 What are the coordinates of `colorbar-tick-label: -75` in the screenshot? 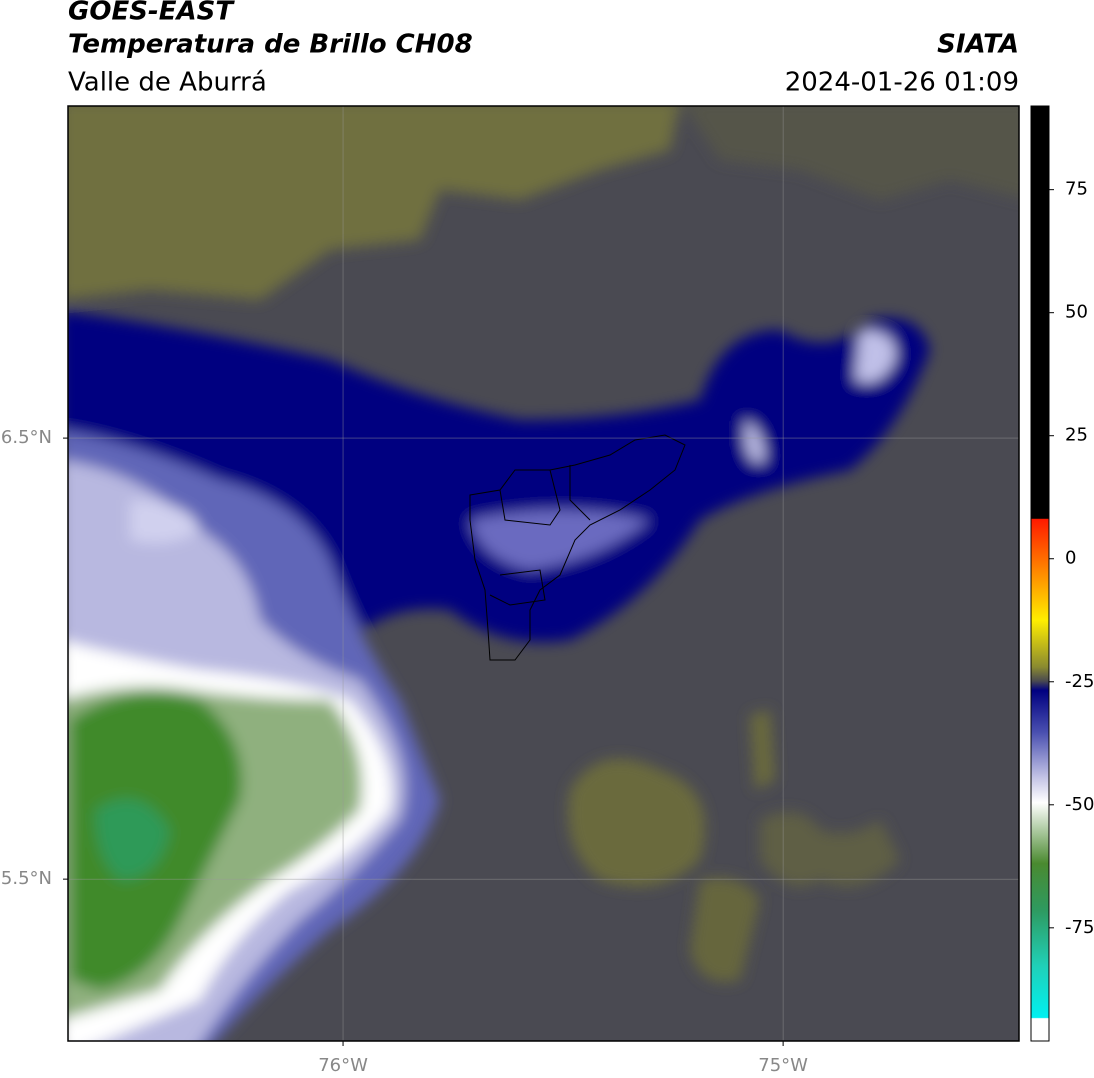 It's located at (1079, 927).